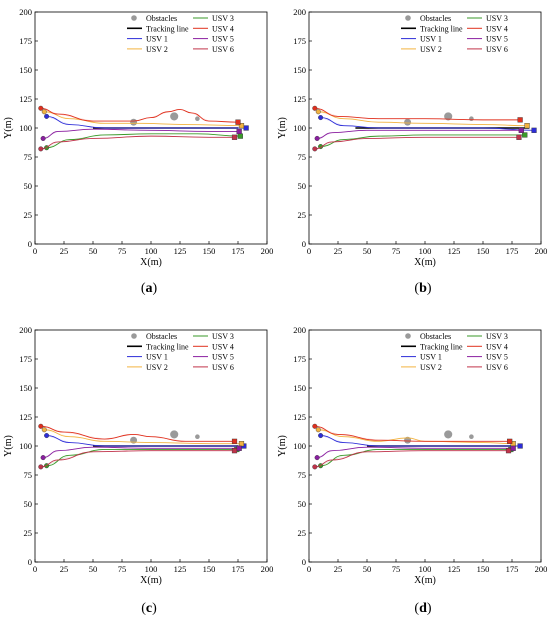  What do you see at coordinates (541, 251) in the screenshot?
I see `x-tick-label: 200` at bounding box center [541, 251].